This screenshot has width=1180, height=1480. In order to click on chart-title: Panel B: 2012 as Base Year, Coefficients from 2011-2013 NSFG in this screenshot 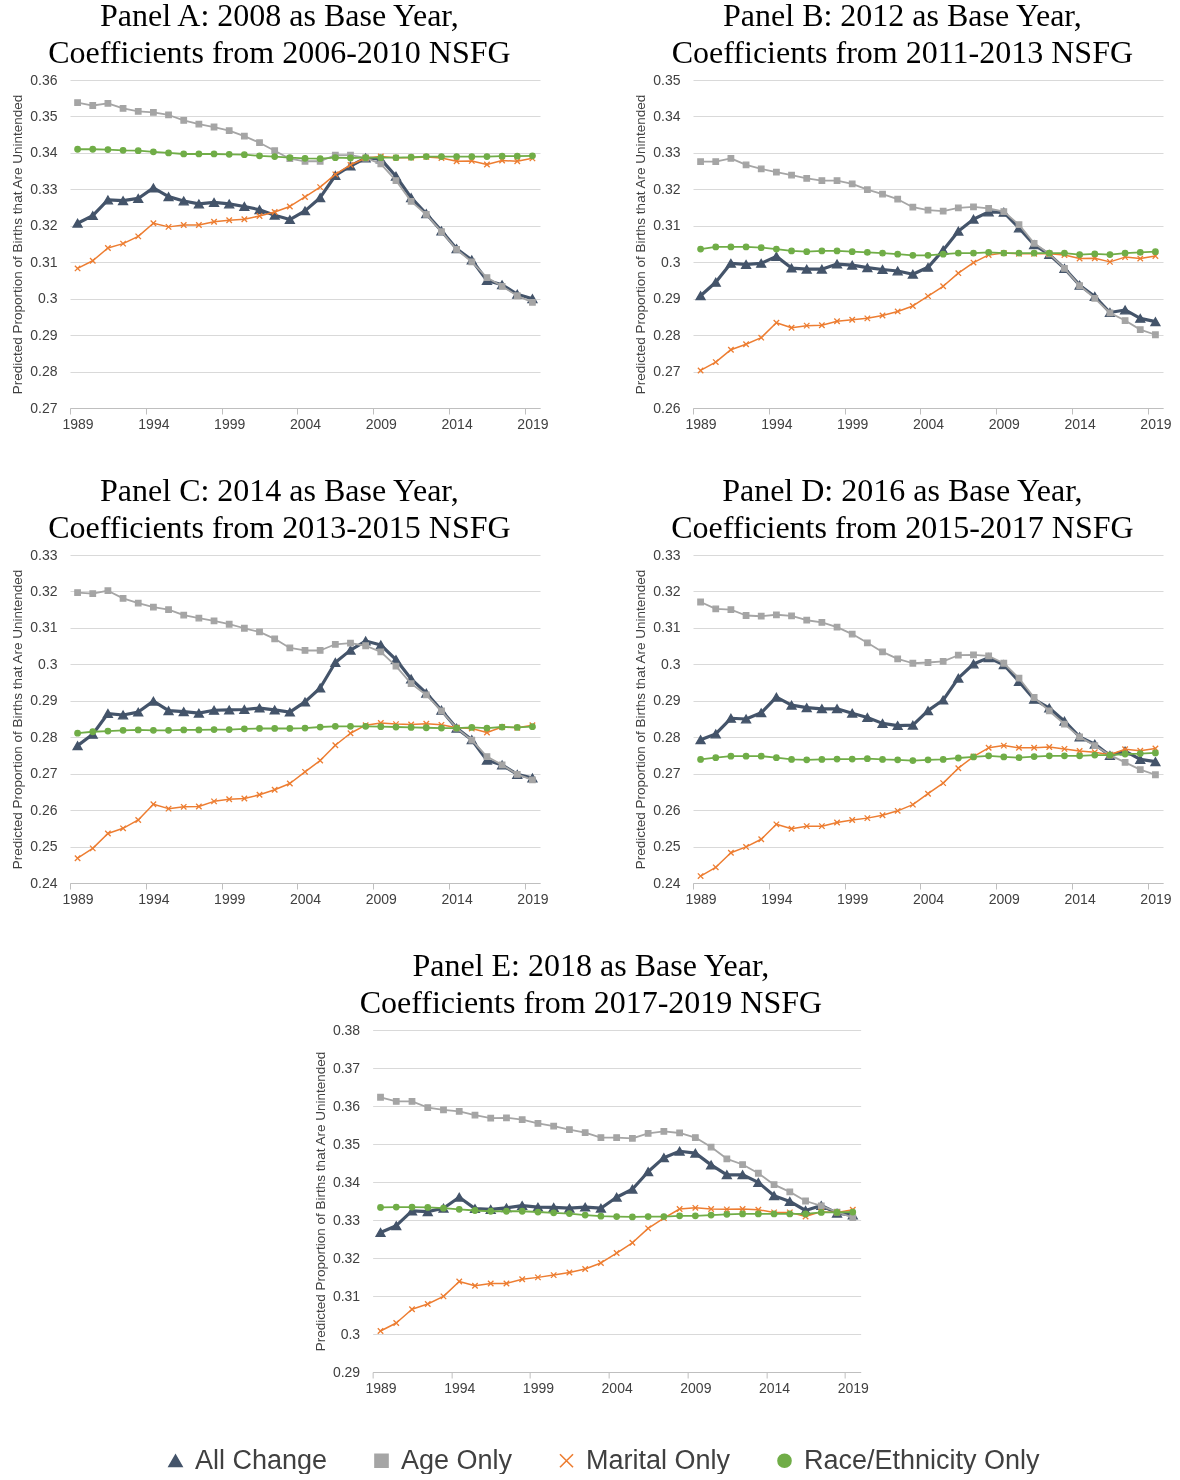, I will do `click(902, 35)`.